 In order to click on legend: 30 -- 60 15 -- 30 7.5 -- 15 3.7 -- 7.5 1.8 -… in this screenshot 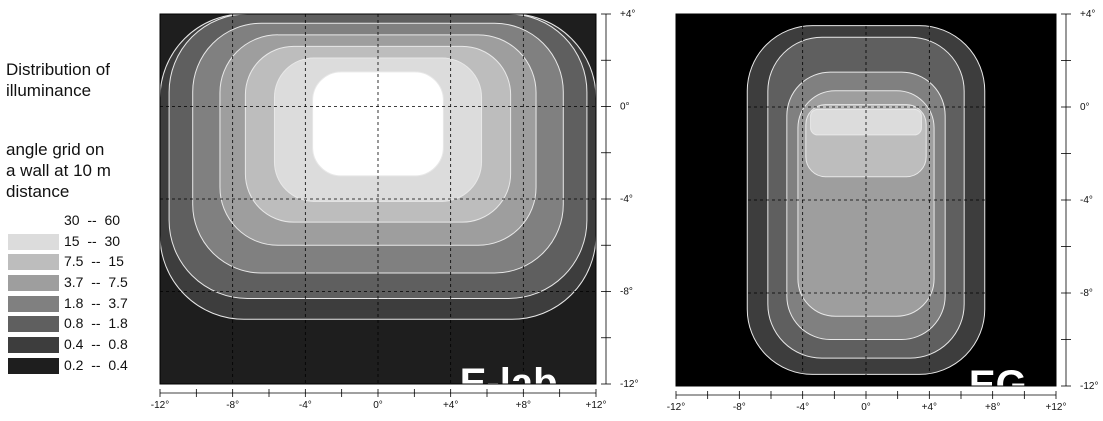, I will do `click(82, 294)`.